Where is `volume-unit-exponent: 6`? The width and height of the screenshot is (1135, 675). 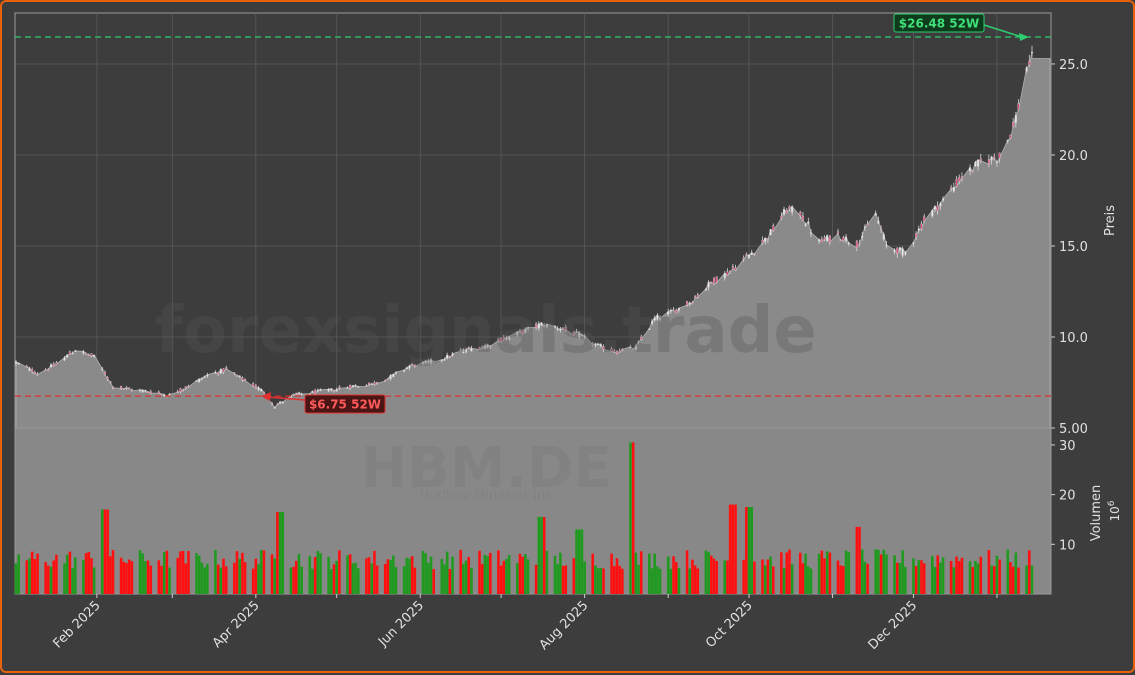
volume-unit-exponent: 6 is located at coordinates (1112, 503).